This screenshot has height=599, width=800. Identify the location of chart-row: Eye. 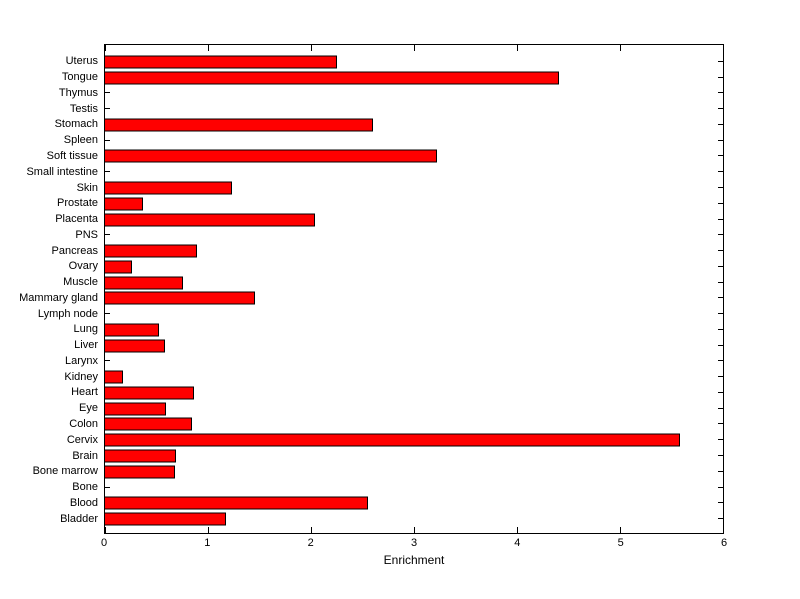
(362, 409).